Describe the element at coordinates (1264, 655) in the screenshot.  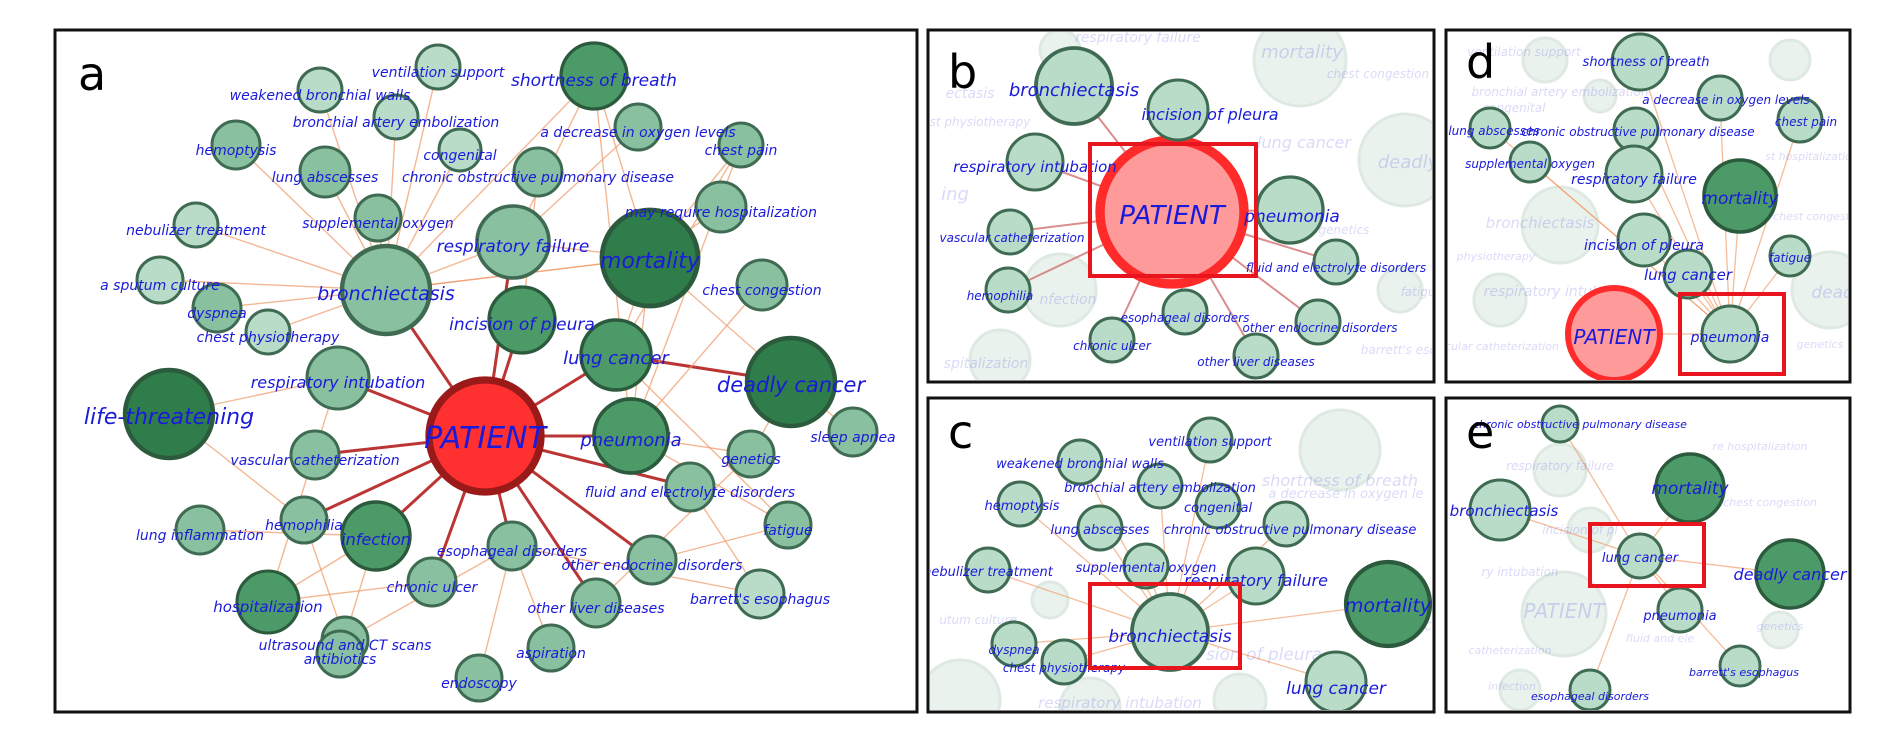
I see `faded-label: sion of pleura` at that location.